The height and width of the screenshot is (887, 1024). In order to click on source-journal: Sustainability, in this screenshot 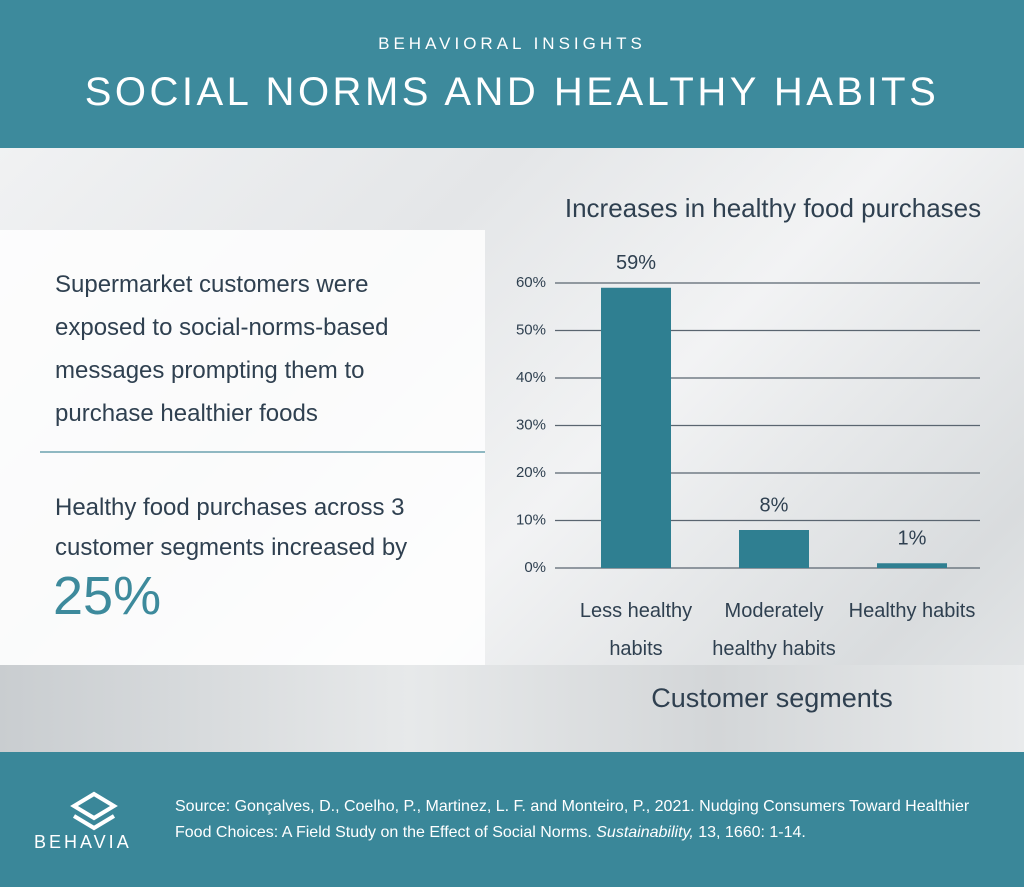, I will do `click(645, 832)`.